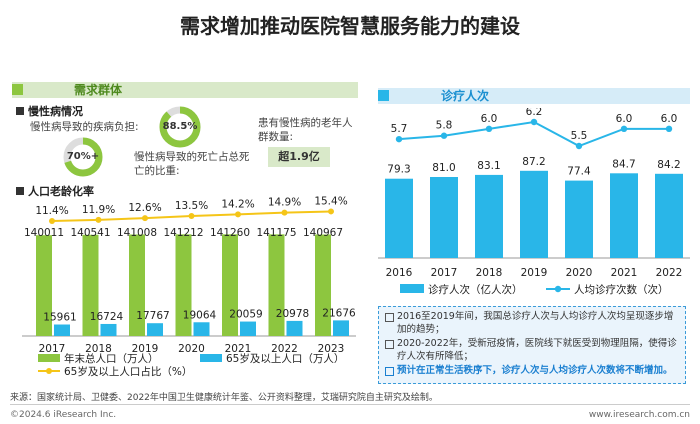  I want to click on elderly-ratio-label: 11.4%, so click(51, 211).